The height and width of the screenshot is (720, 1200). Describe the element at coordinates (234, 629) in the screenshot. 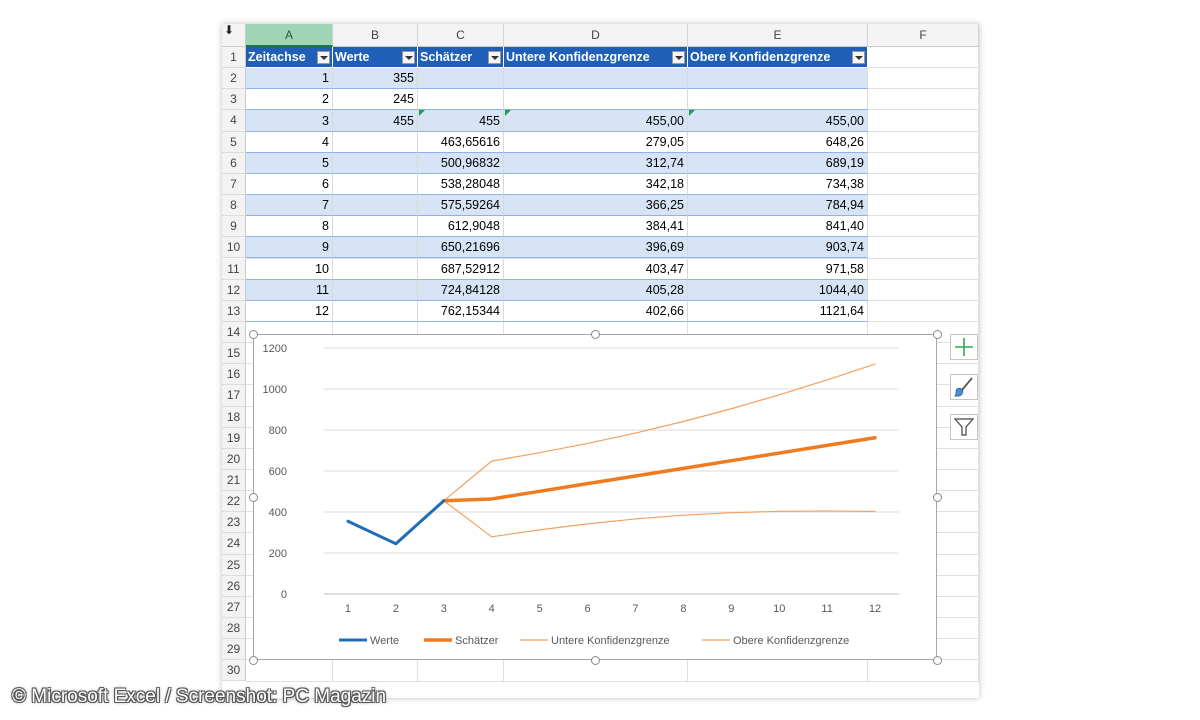

I see `row-header-28: 28` at that location.